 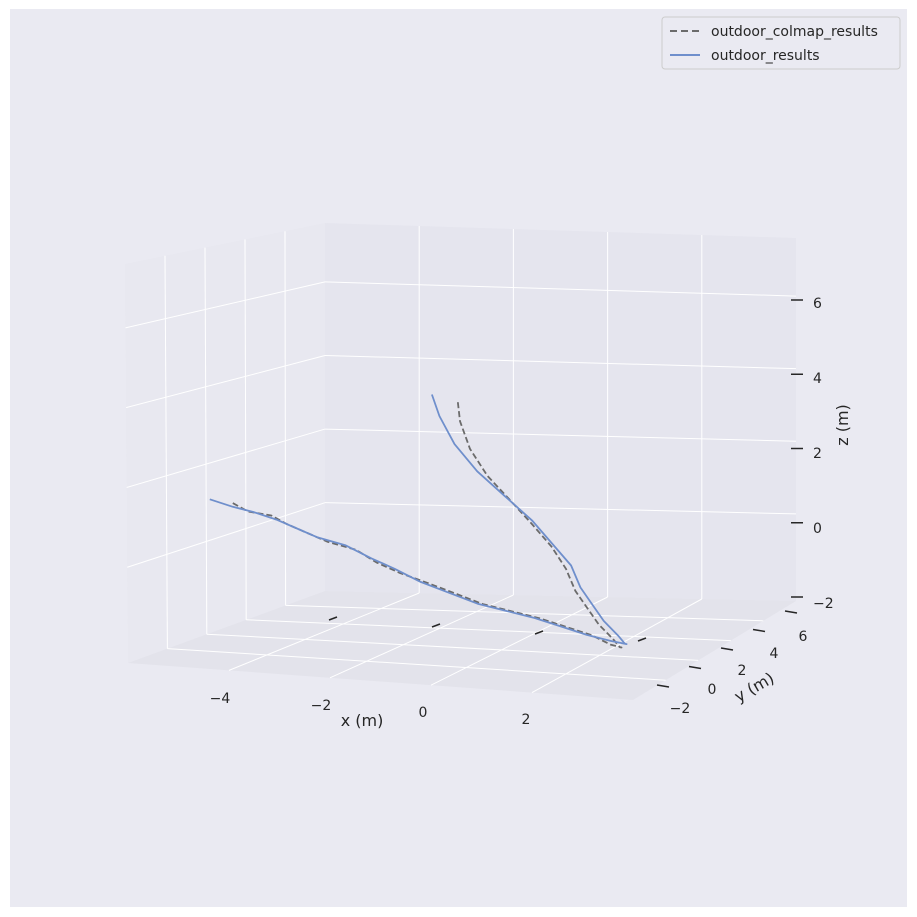 What do you see at coordinates (423, 713) in the screenshot?
I see `x-tick-label: 0` at bounding box center [423, 713].